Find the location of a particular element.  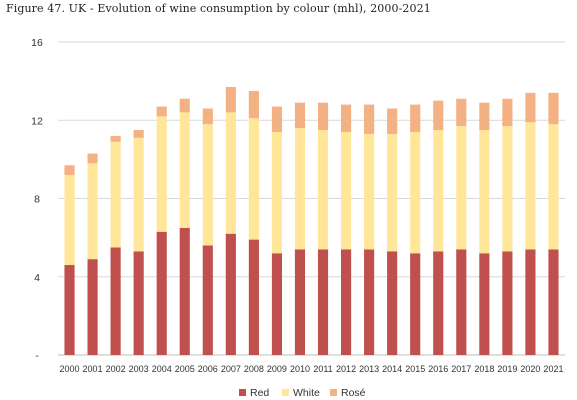

x-tick-label: 2003 is located at coordinates (139, 369).